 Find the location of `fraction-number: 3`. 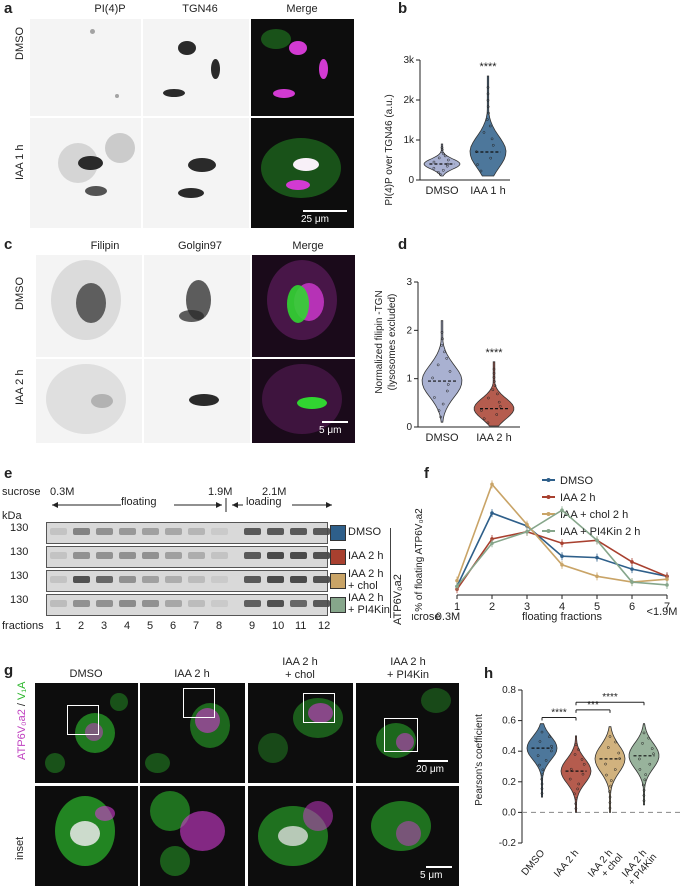

fraction-number: 3 is located at coordinates (104, 626).